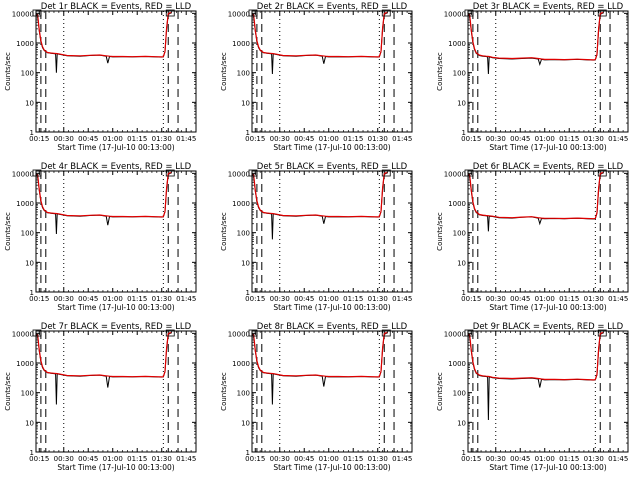  What do you see at coordinates (332, 7) in the screenshot?
I see `chart-title: Det 2r BLACK = Events, RED = LLD` at bounding box center [332, 7].